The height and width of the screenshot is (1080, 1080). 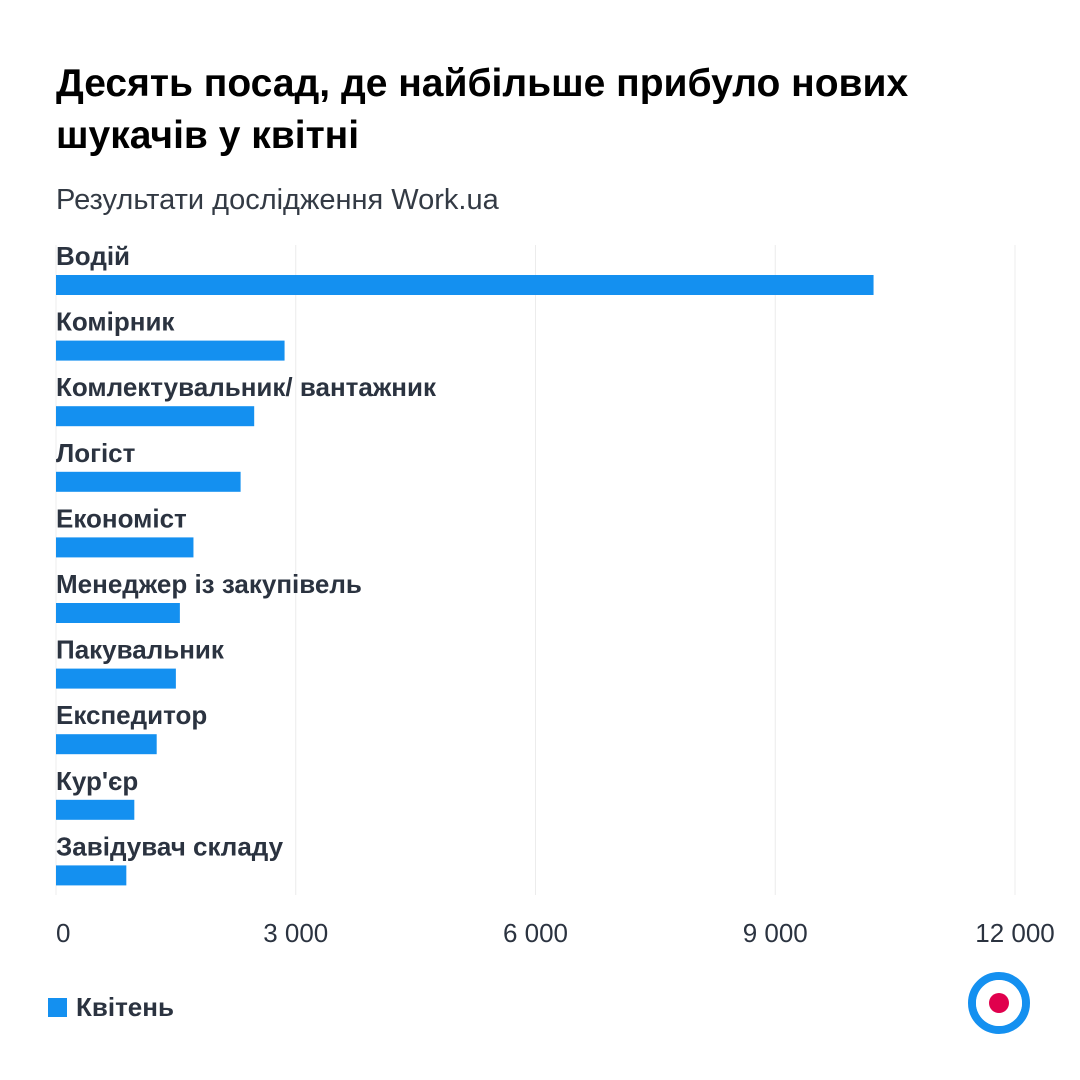 I want to click on category-label: Комірник, so click(x=115, y=322).